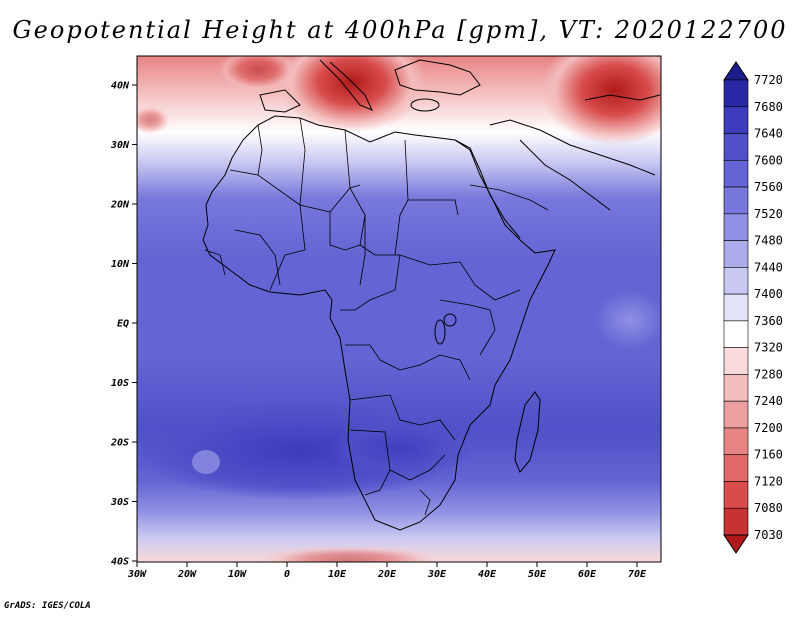  I want to click on colorbar-level-label: 7680, so click(768, 107).